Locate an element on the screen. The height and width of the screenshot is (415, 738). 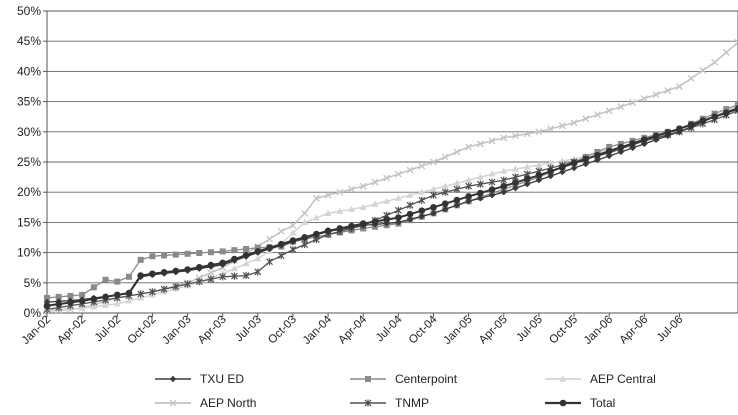
y-tick-label: 25% is located at coordinates (29, 162).